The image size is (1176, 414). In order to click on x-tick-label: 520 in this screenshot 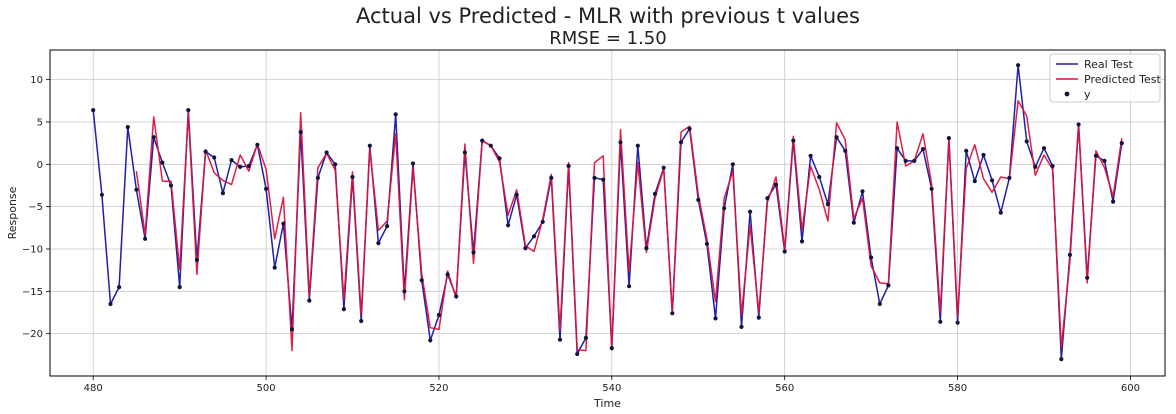, I will do `click(438, 388)`.